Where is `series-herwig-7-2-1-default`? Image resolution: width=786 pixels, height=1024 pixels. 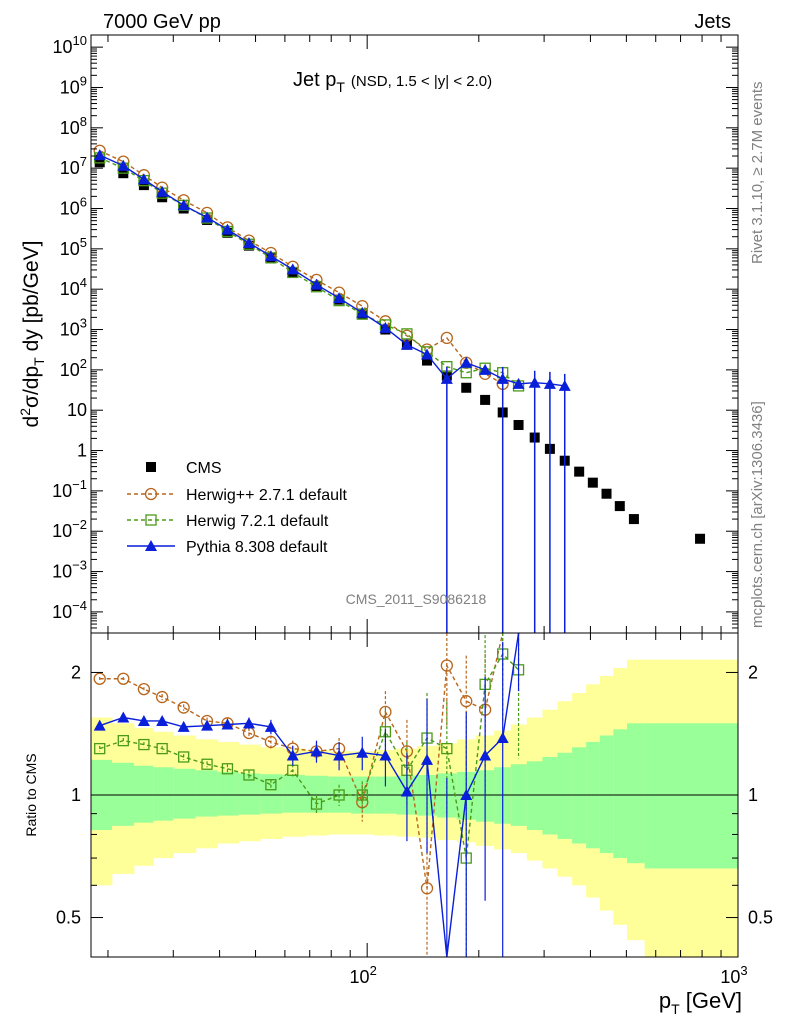 series-herwig-7-2-1-default is located at coordinates (309, 272).